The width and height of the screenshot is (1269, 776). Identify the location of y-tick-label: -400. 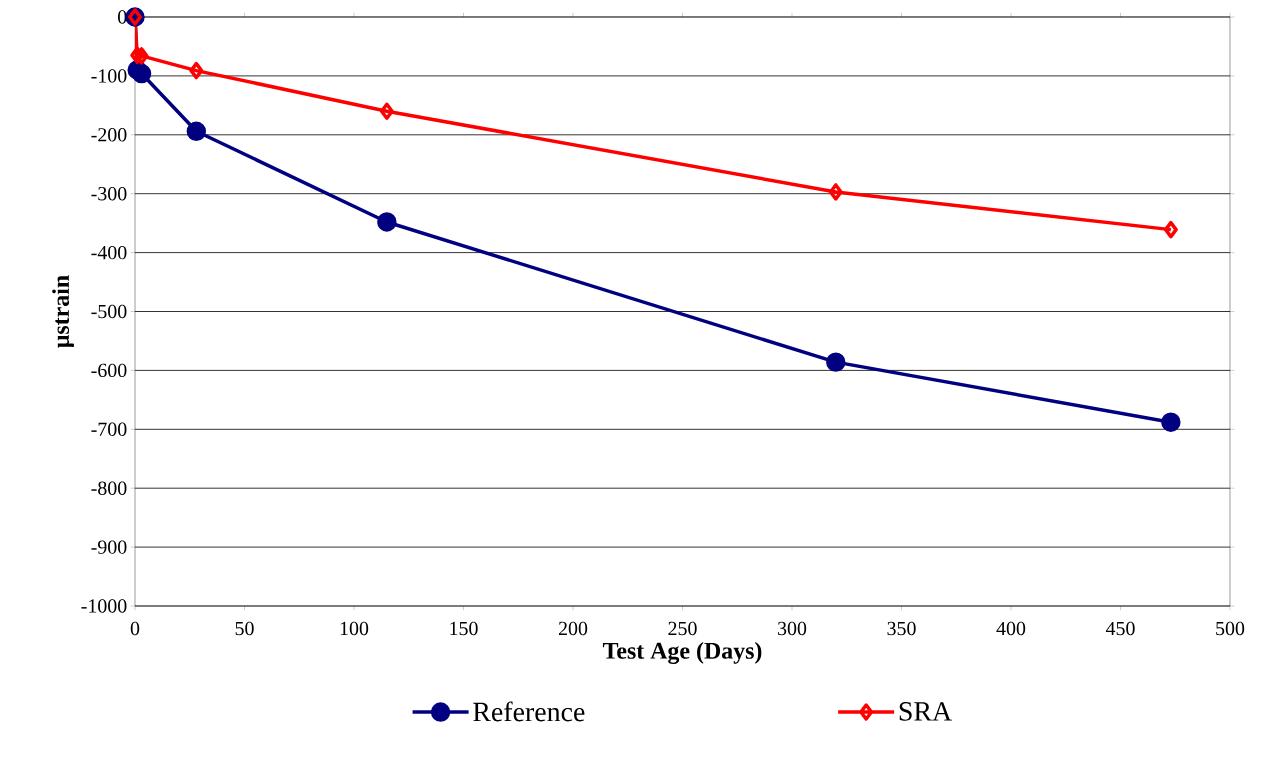
(109, 252).